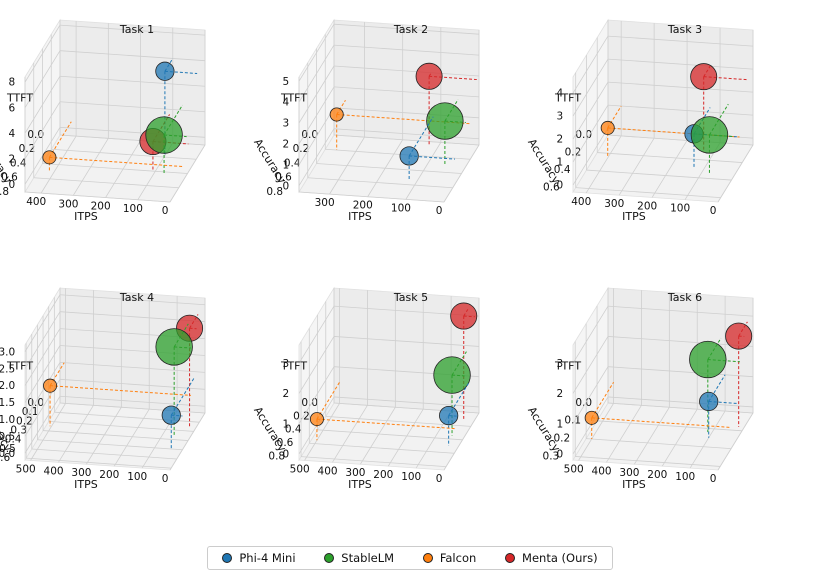 The width and height of the screenshot is (822, 576). Describe the element at coordinates (4, 192) in the screenshot. I see `acc-tick-label: 0.8` at that location.